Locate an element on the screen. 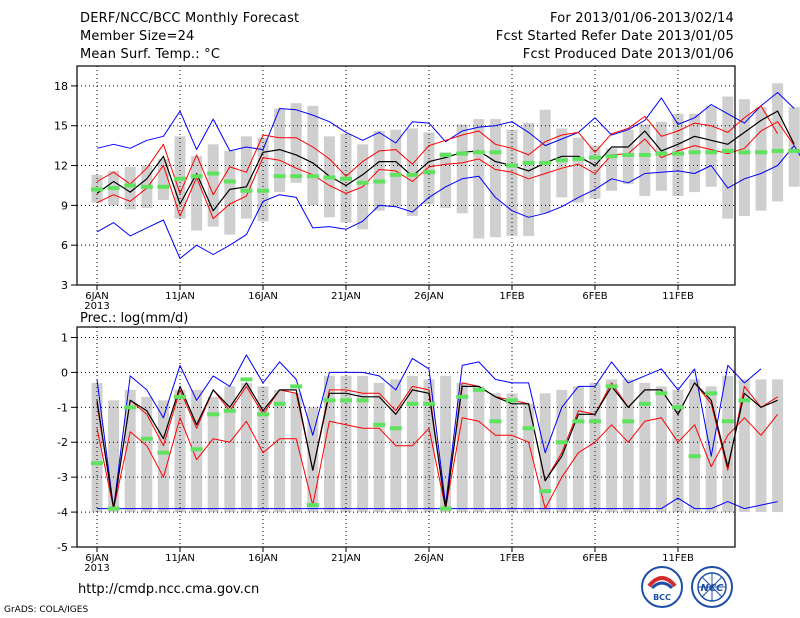 The width and height of the screenshot is (800, 618). header-left-line-3: Mean Surf. Temp.: °C is located at coordinates (150, 54).